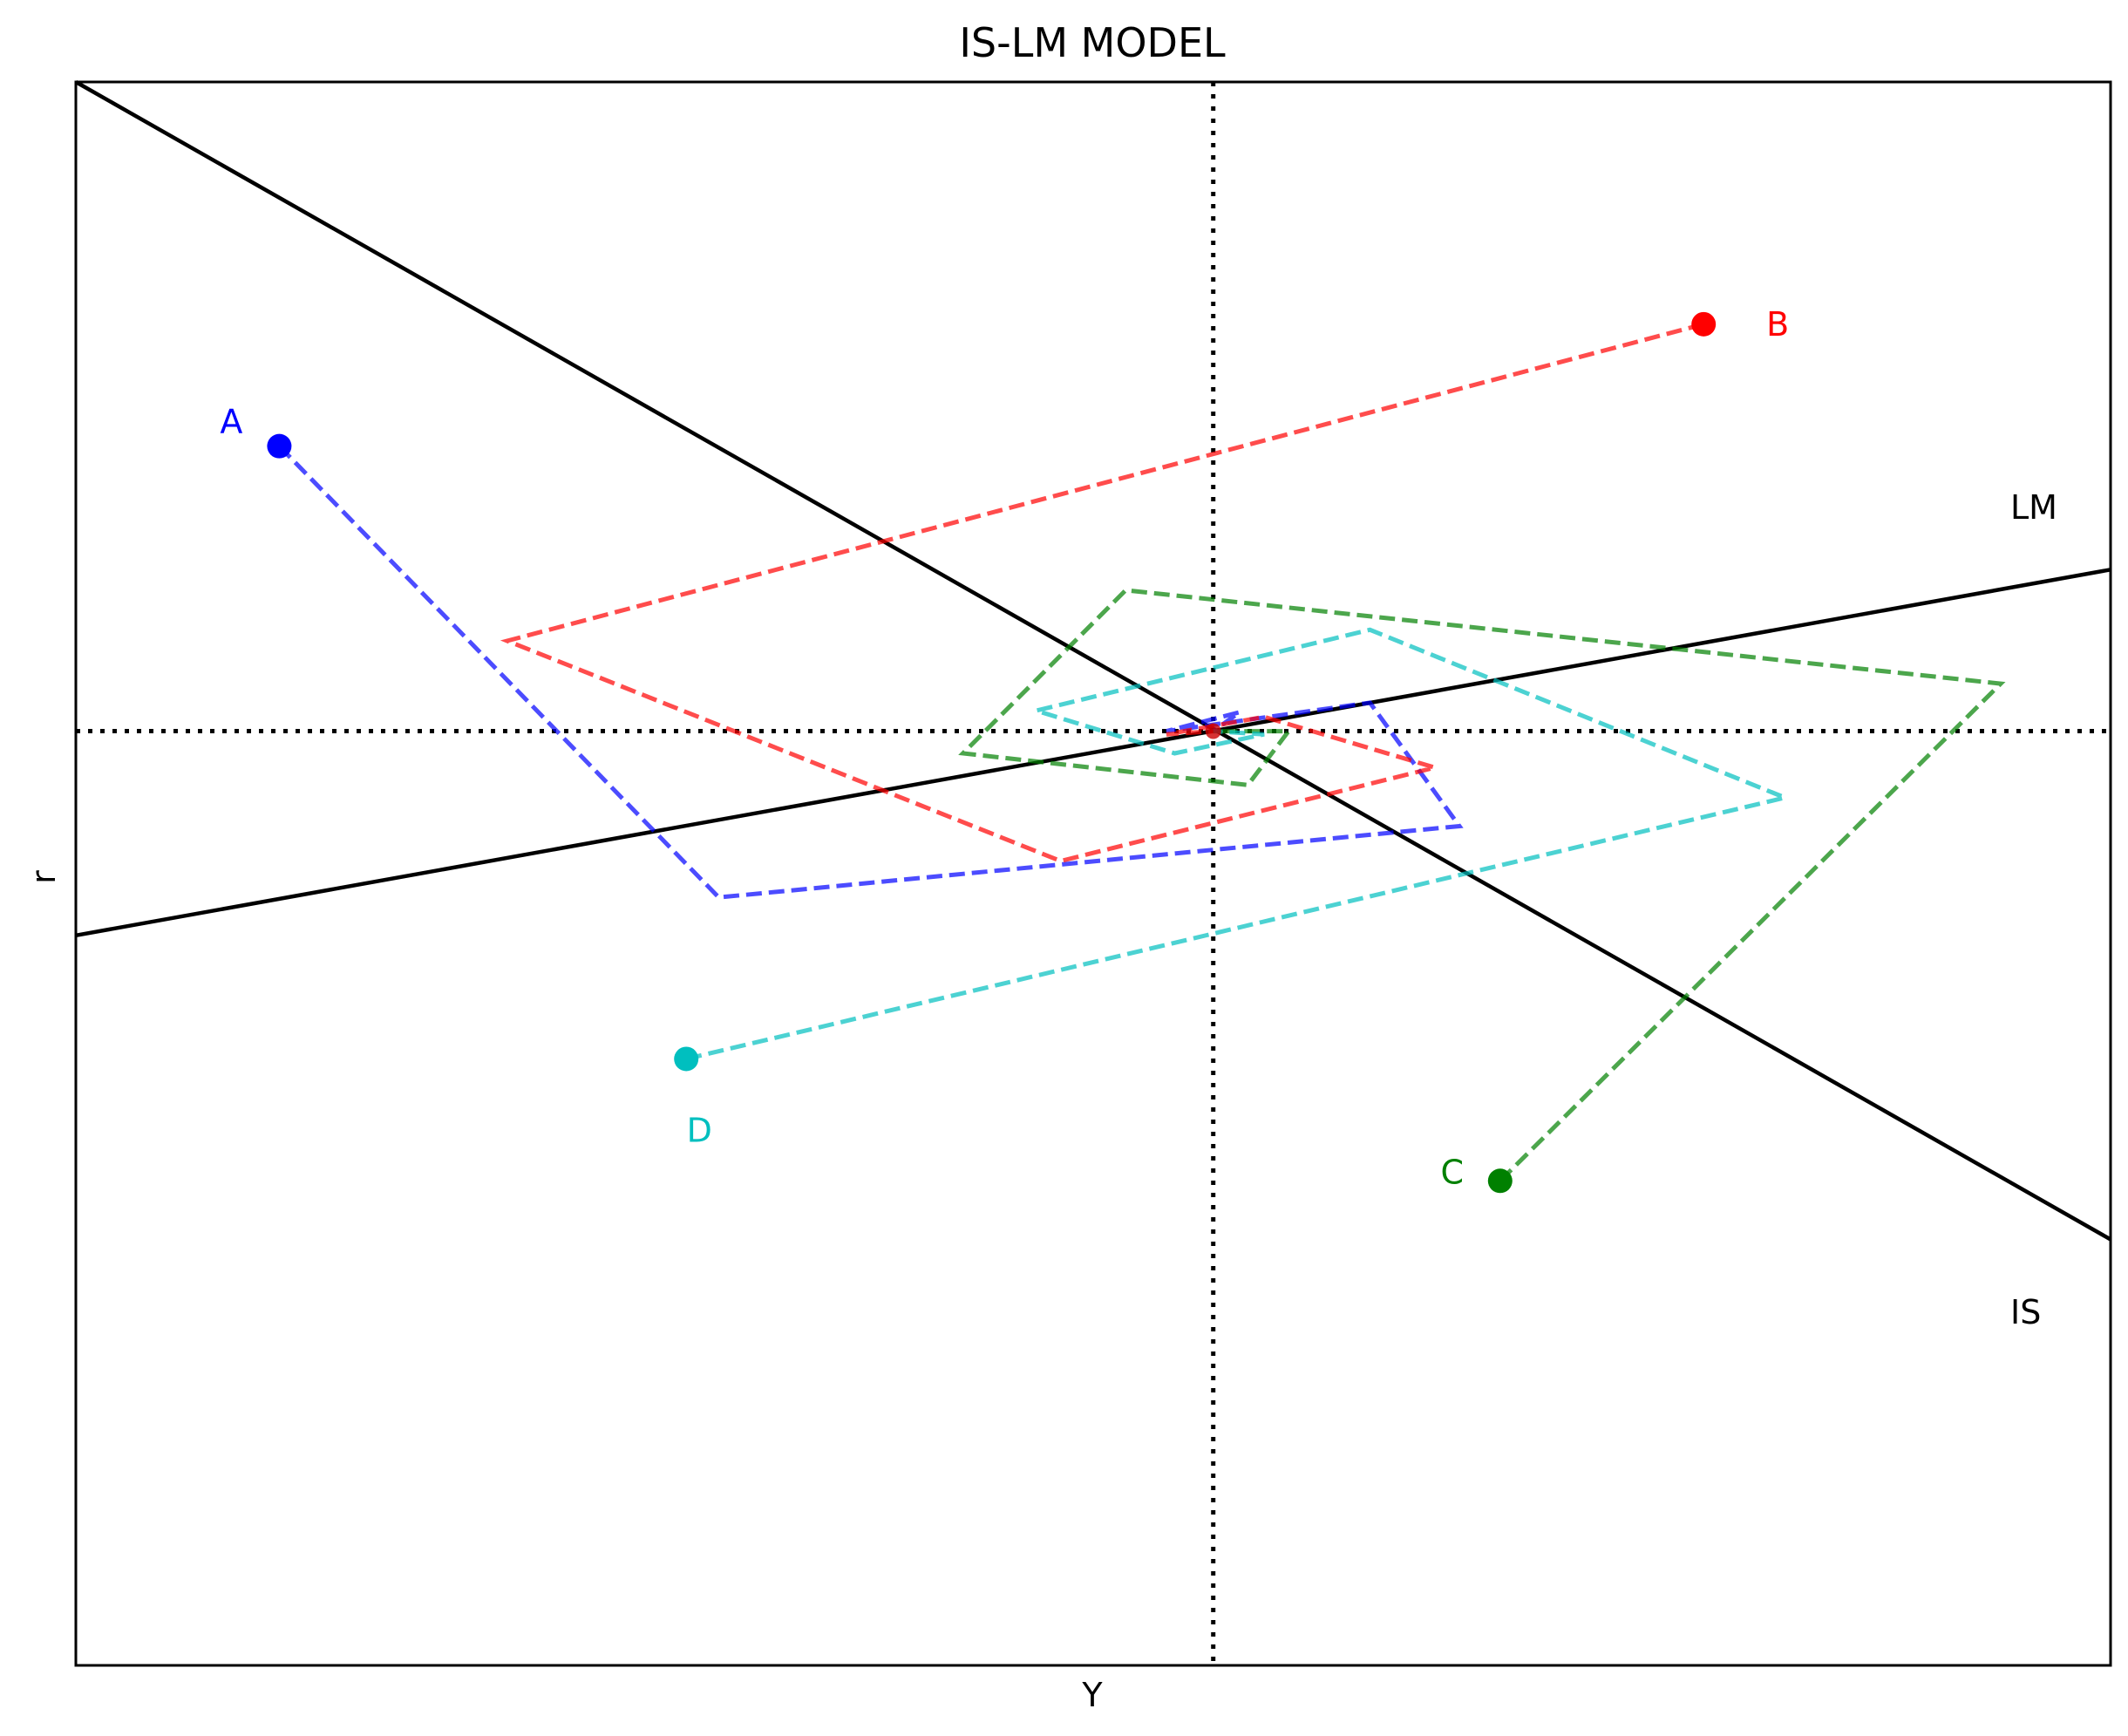 The height and width of the screenshot is (1736, 2128). I want to click on is-curve-label: IS, so click(2025, 1312).